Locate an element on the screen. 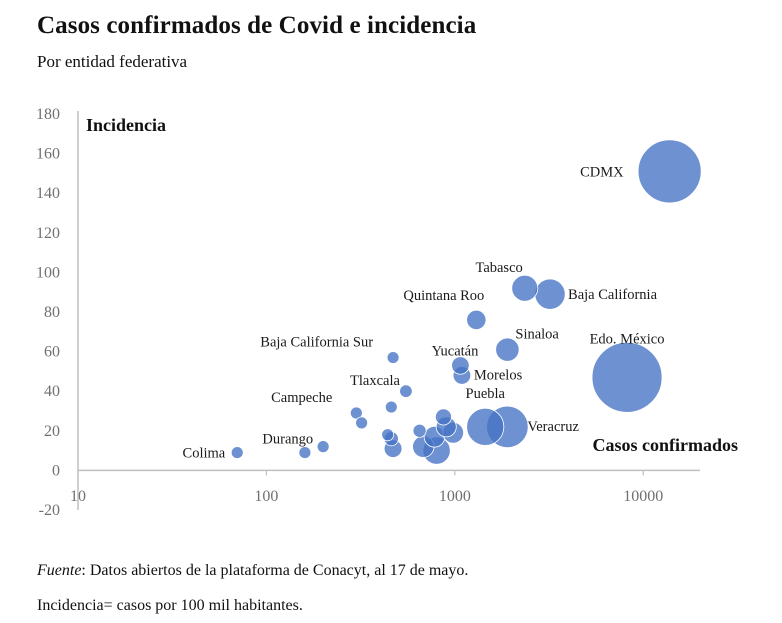  bubble-tabasco is located at coordinates (525, 288).